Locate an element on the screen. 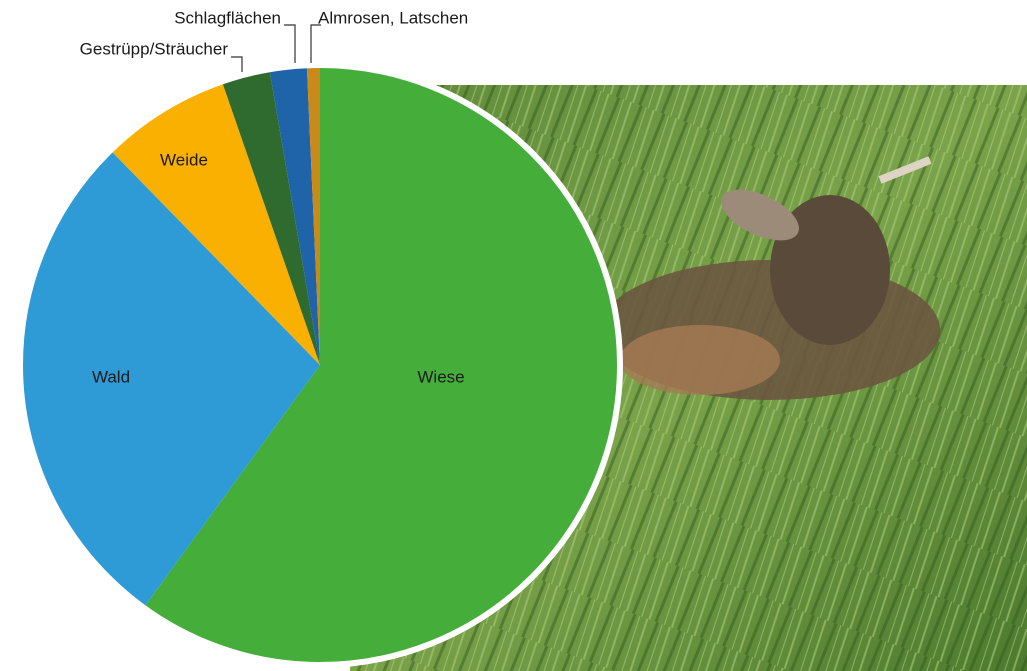 The height and width of the screenshot is (671, 1027). slice-label: Schlagflächen is located at coordinates (227, 17).